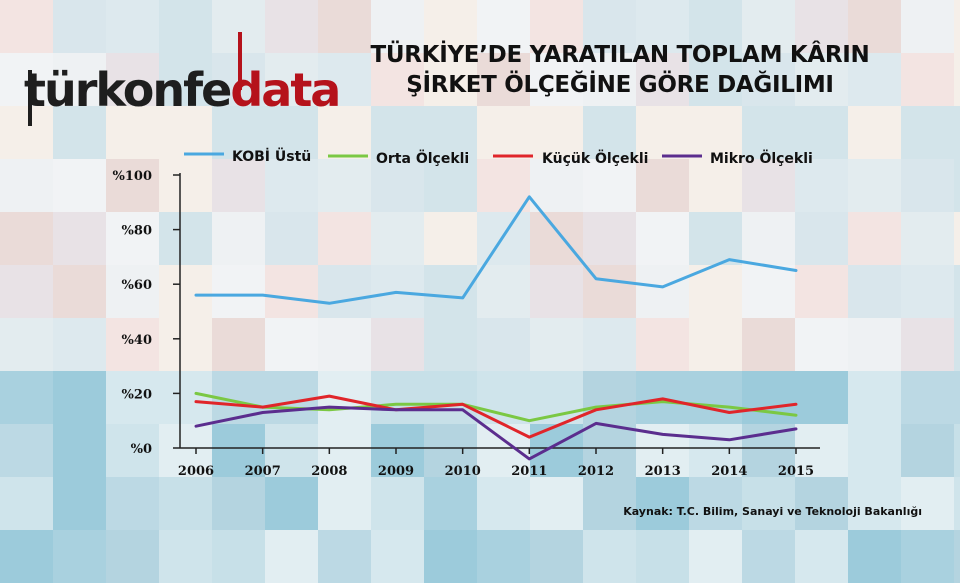 This screenshot has height=583, width=960. What do you see at coordinates (133, 176) in the screenshot?
I see `y-tick-label: %100` at bounding box center [133, 176].